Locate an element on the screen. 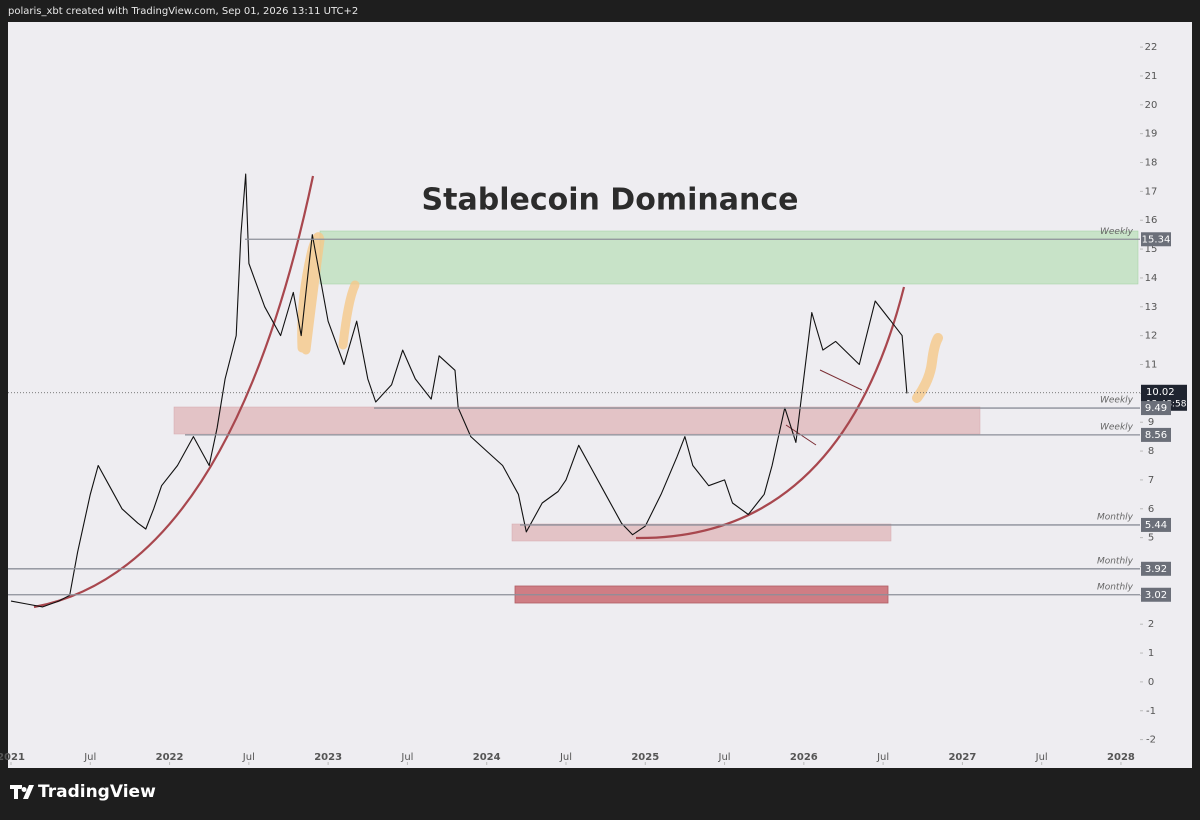  y-tick-label: 13 is located at coordinates (1151, 307).